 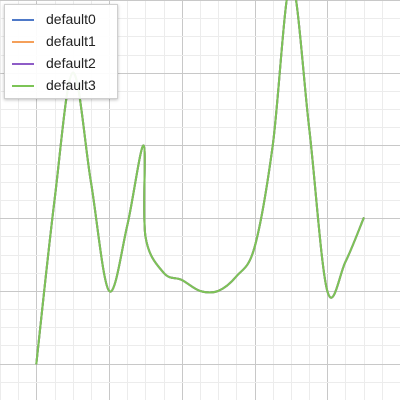 I want to click on legend: default0 default1 default2 default3, so click(x=61, y=51).